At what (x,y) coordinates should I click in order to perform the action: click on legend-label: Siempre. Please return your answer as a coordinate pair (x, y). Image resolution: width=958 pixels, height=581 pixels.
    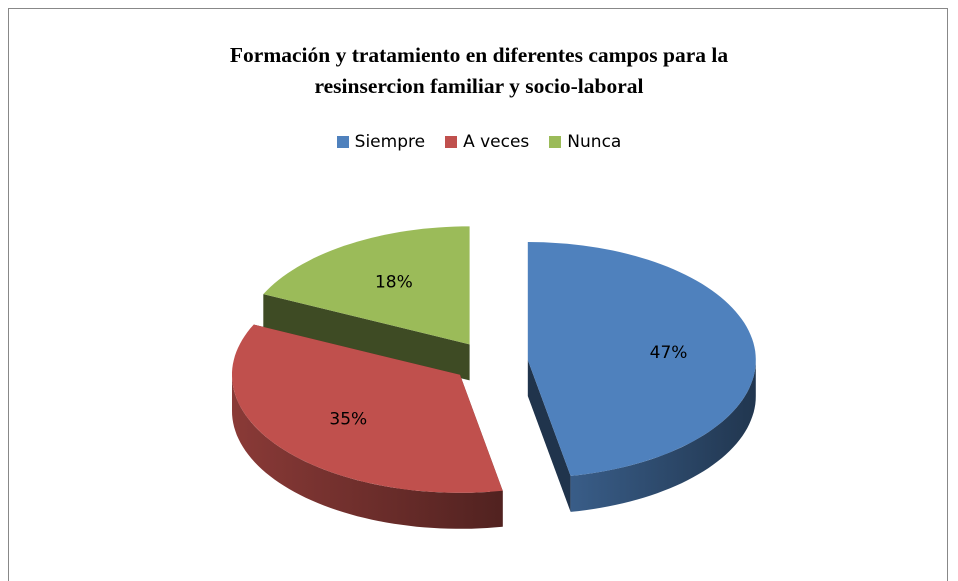
    Looking at the image, I should click on (390, 142).